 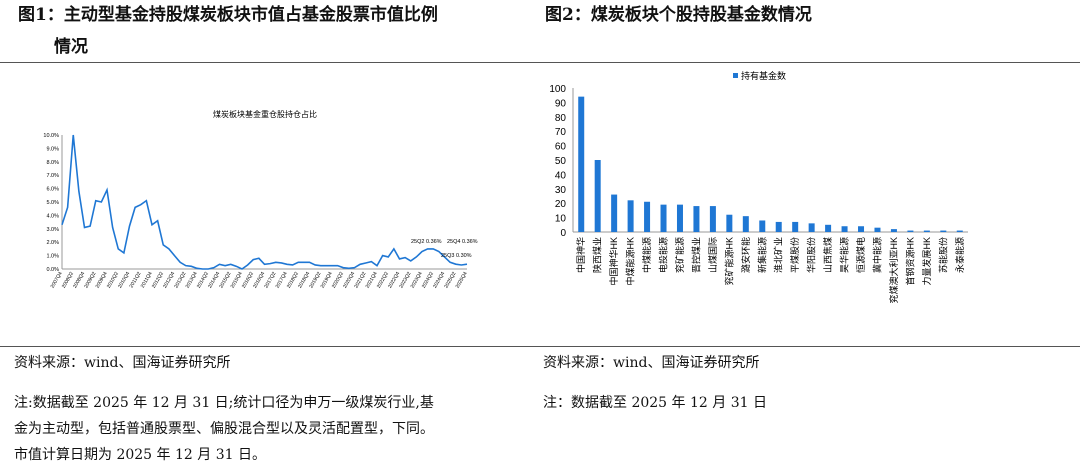 What do you see at coordinates (745, 255) in the screenshot?
I see `x-tick-label: 潞安环能` at bounding box center [745, 255].